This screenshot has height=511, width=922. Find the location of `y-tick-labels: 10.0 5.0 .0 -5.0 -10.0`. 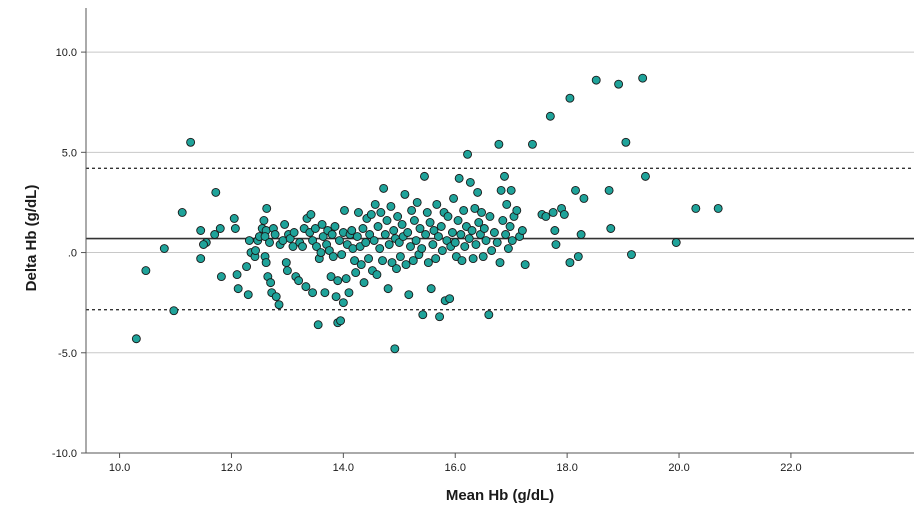

y-tick-labels: 10.0 5.0 .0 -5.0 -10.0 is located at coordinates (64, 253).